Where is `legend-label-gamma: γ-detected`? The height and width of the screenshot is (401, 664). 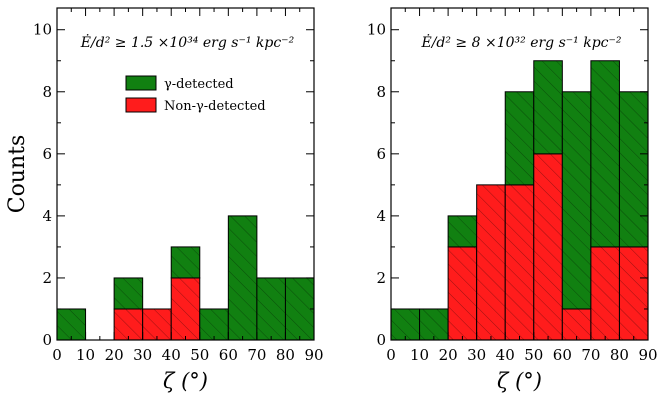
legend-label-gamma: γ-detected is located at coordinates (199, 84).